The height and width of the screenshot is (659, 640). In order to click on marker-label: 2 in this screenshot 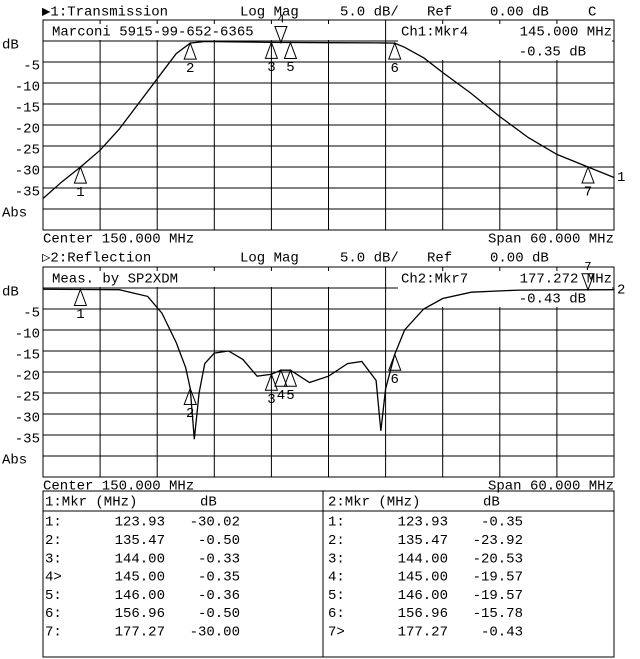, I will do `click(190, 414)`.